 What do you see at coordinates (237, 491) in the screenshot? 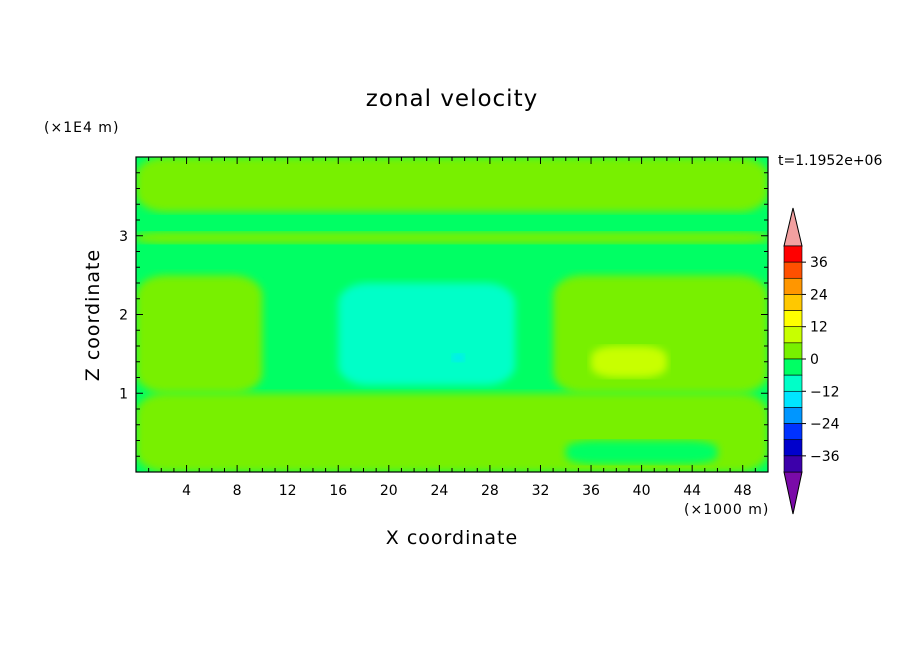
I see `x-tick-label: 8` at bounding box center [237, 491].